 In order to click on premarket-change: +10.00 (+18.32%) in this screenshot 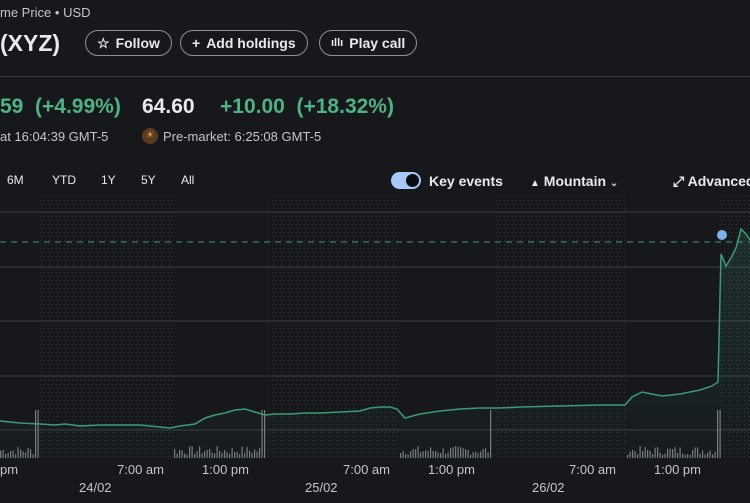, I will do `click(307, 106)`.